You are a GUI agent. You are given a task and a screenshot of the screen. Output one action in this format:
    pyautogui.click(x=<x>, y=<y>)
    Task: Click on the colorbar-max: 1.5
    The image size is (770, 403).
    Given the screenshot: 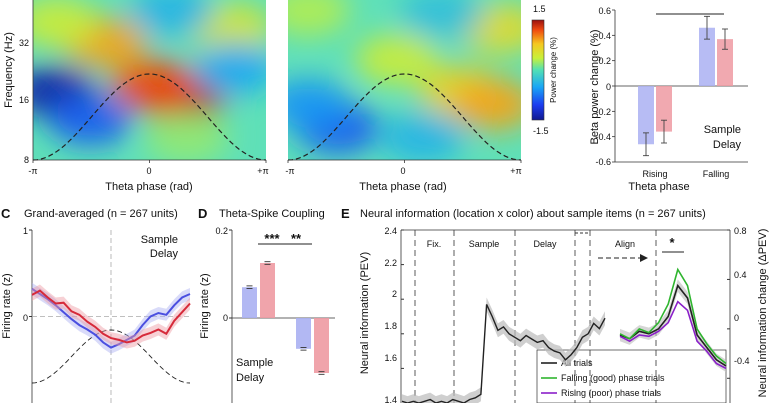 What is the action you would take?
    pyautogui.click(x=539, y=9)
    